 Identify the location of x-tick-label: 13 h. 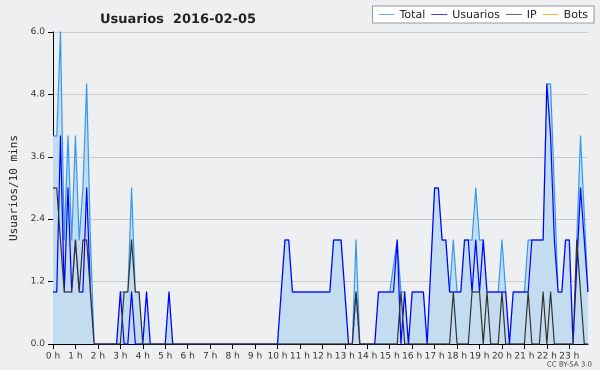
(344, 357).